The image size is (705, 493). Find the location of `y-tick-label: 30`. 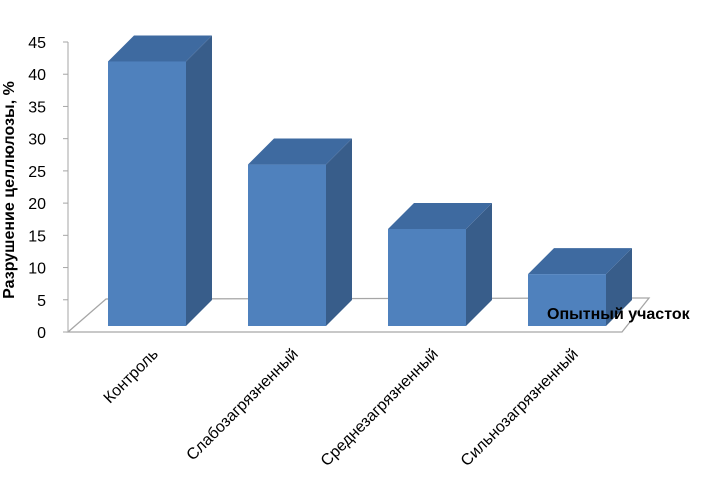

y-tick-label: 30 is located at coordinates (37, 140).